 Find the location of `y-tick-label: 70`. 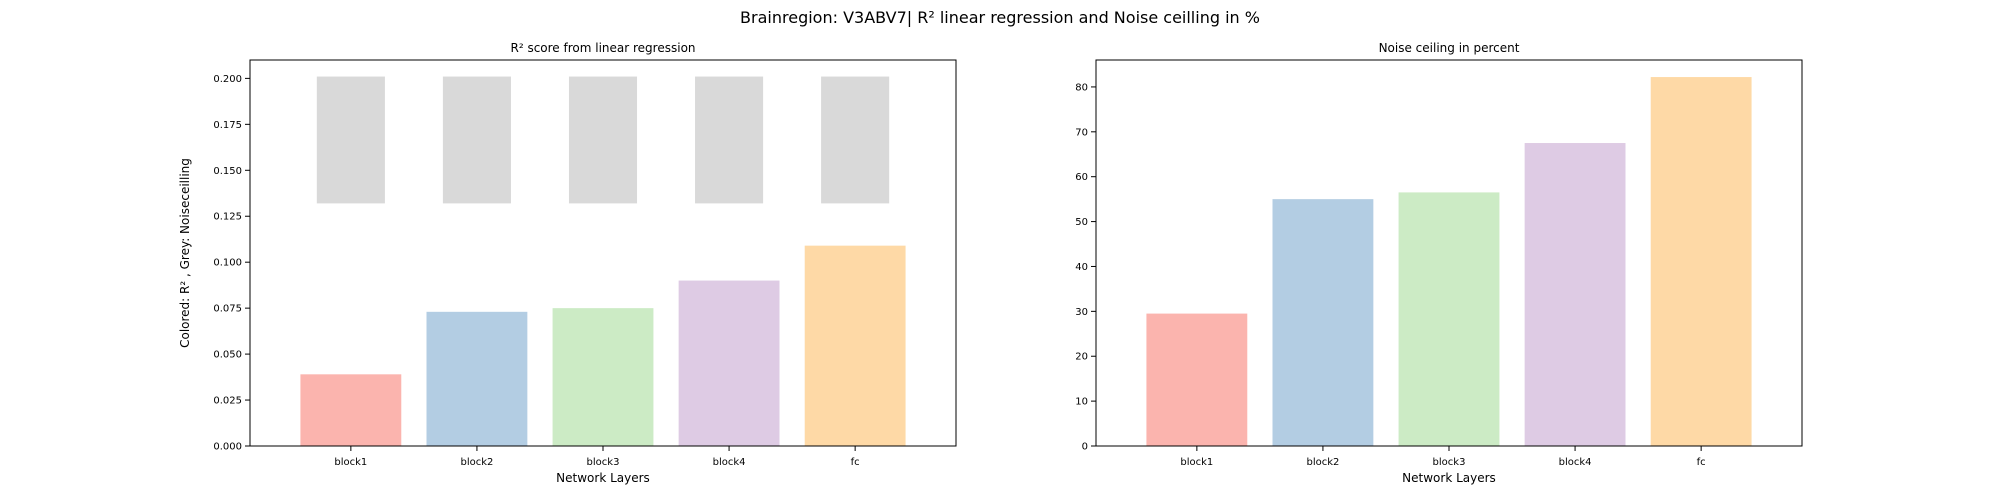

y-tick-label: 70 is located at coordinates (1081, 132).